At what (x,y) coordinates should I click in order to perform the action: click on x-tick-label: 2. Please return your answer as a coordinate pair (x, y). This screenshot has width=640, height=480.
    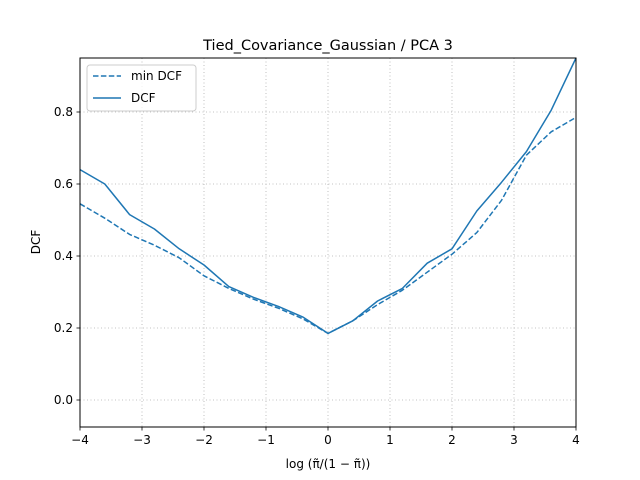
    Looking at the image, I should click on (452, 440).